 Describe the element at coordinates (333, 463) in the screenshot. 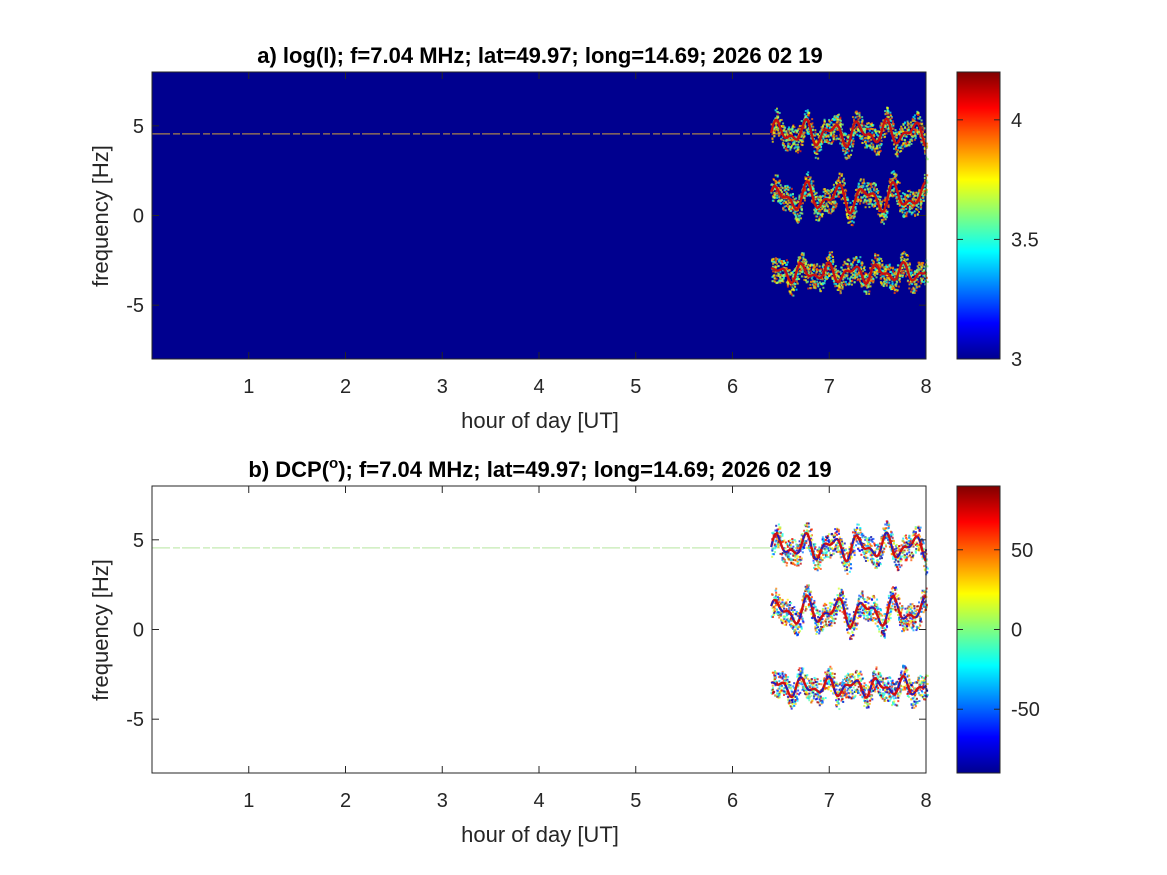

I see `panel-b-title-superscript: o` at that location.